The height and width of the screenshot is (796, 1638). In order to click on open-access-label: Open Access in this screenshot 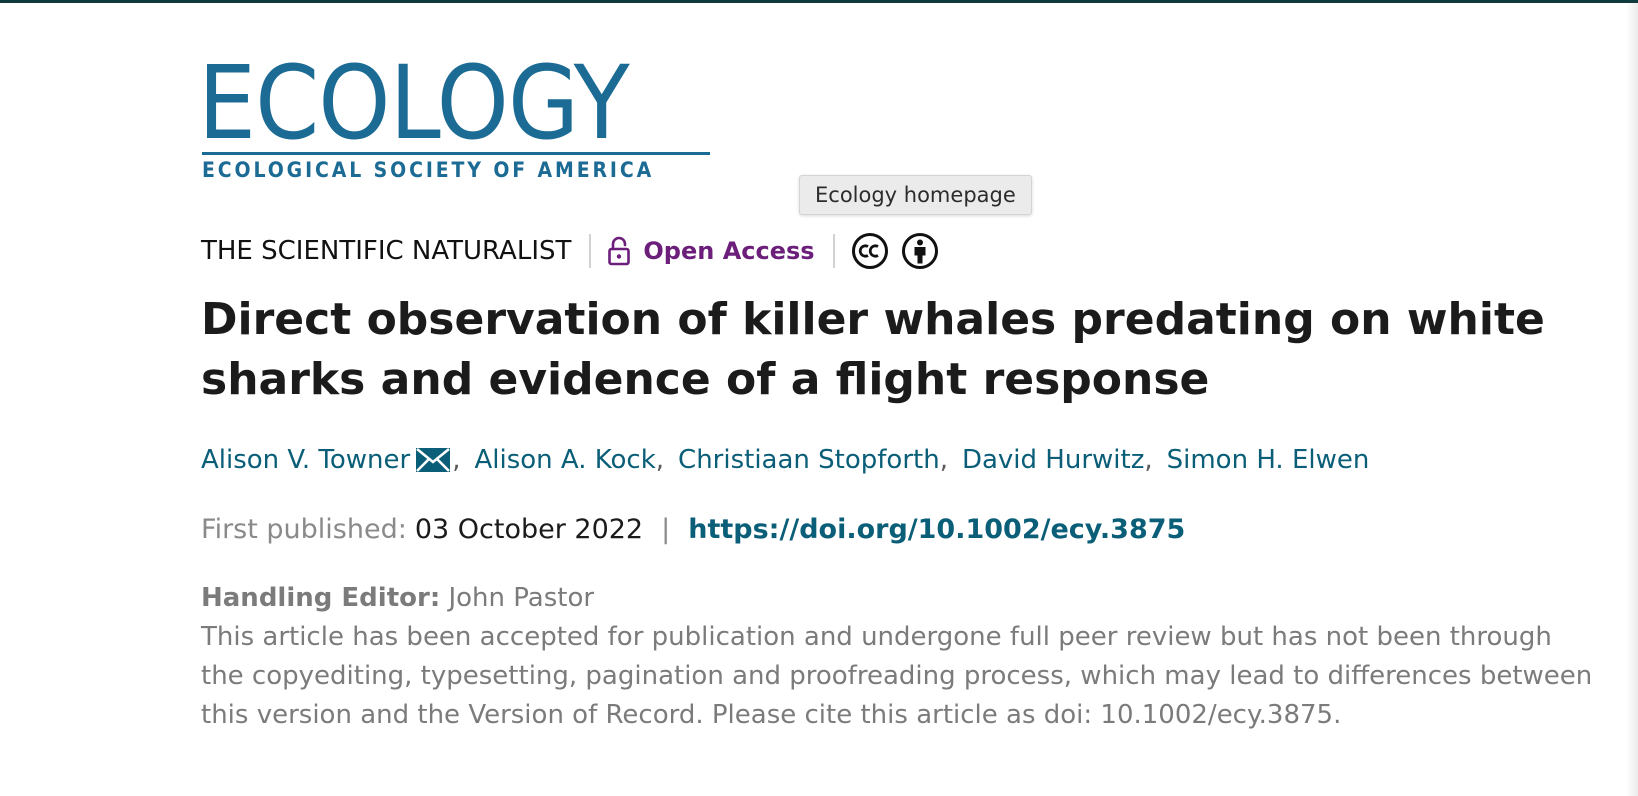, I will do `click(729, 251)`.